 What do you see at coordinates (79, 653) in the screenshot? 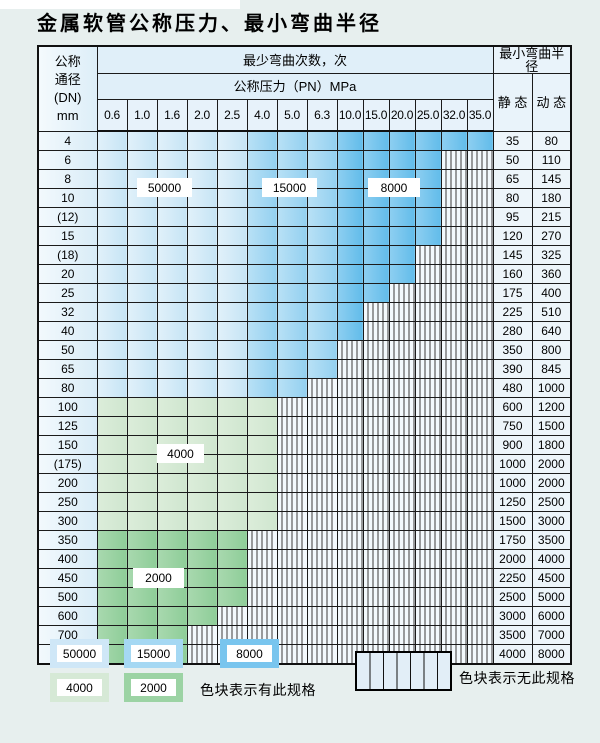
I see `legend-swatch-50000: 50000` at bounding box center [79, 653].